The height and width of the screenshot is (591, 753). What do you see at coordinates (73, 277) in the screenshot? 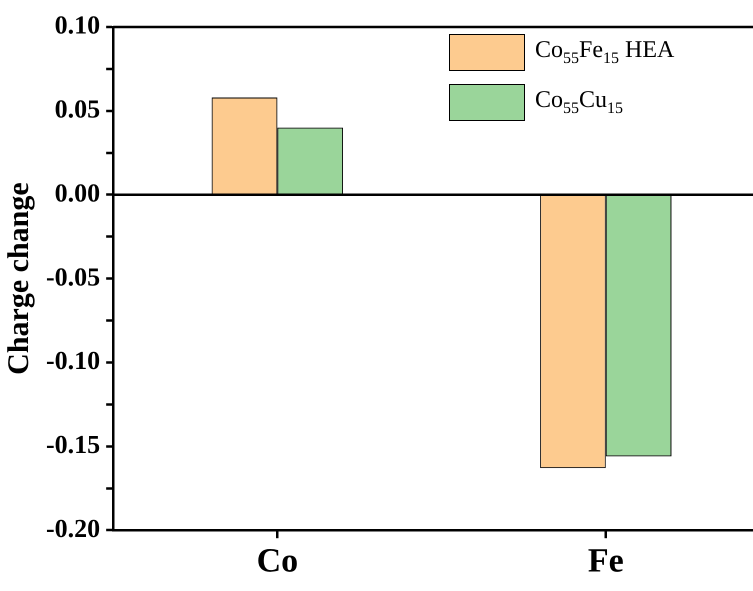
I see `y-tick-label: -0.05` at bounding box center [73, 277].